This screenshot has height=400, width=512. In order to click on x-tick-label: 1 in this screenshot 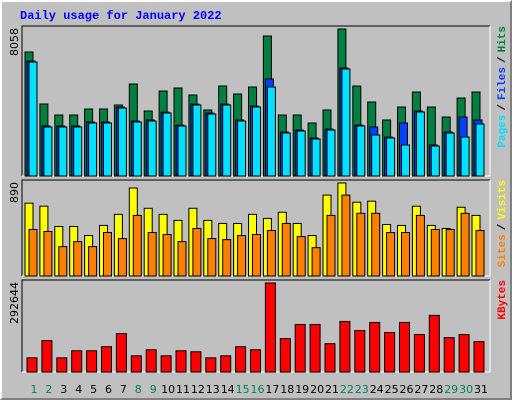, I will do `click(34, 389)`.